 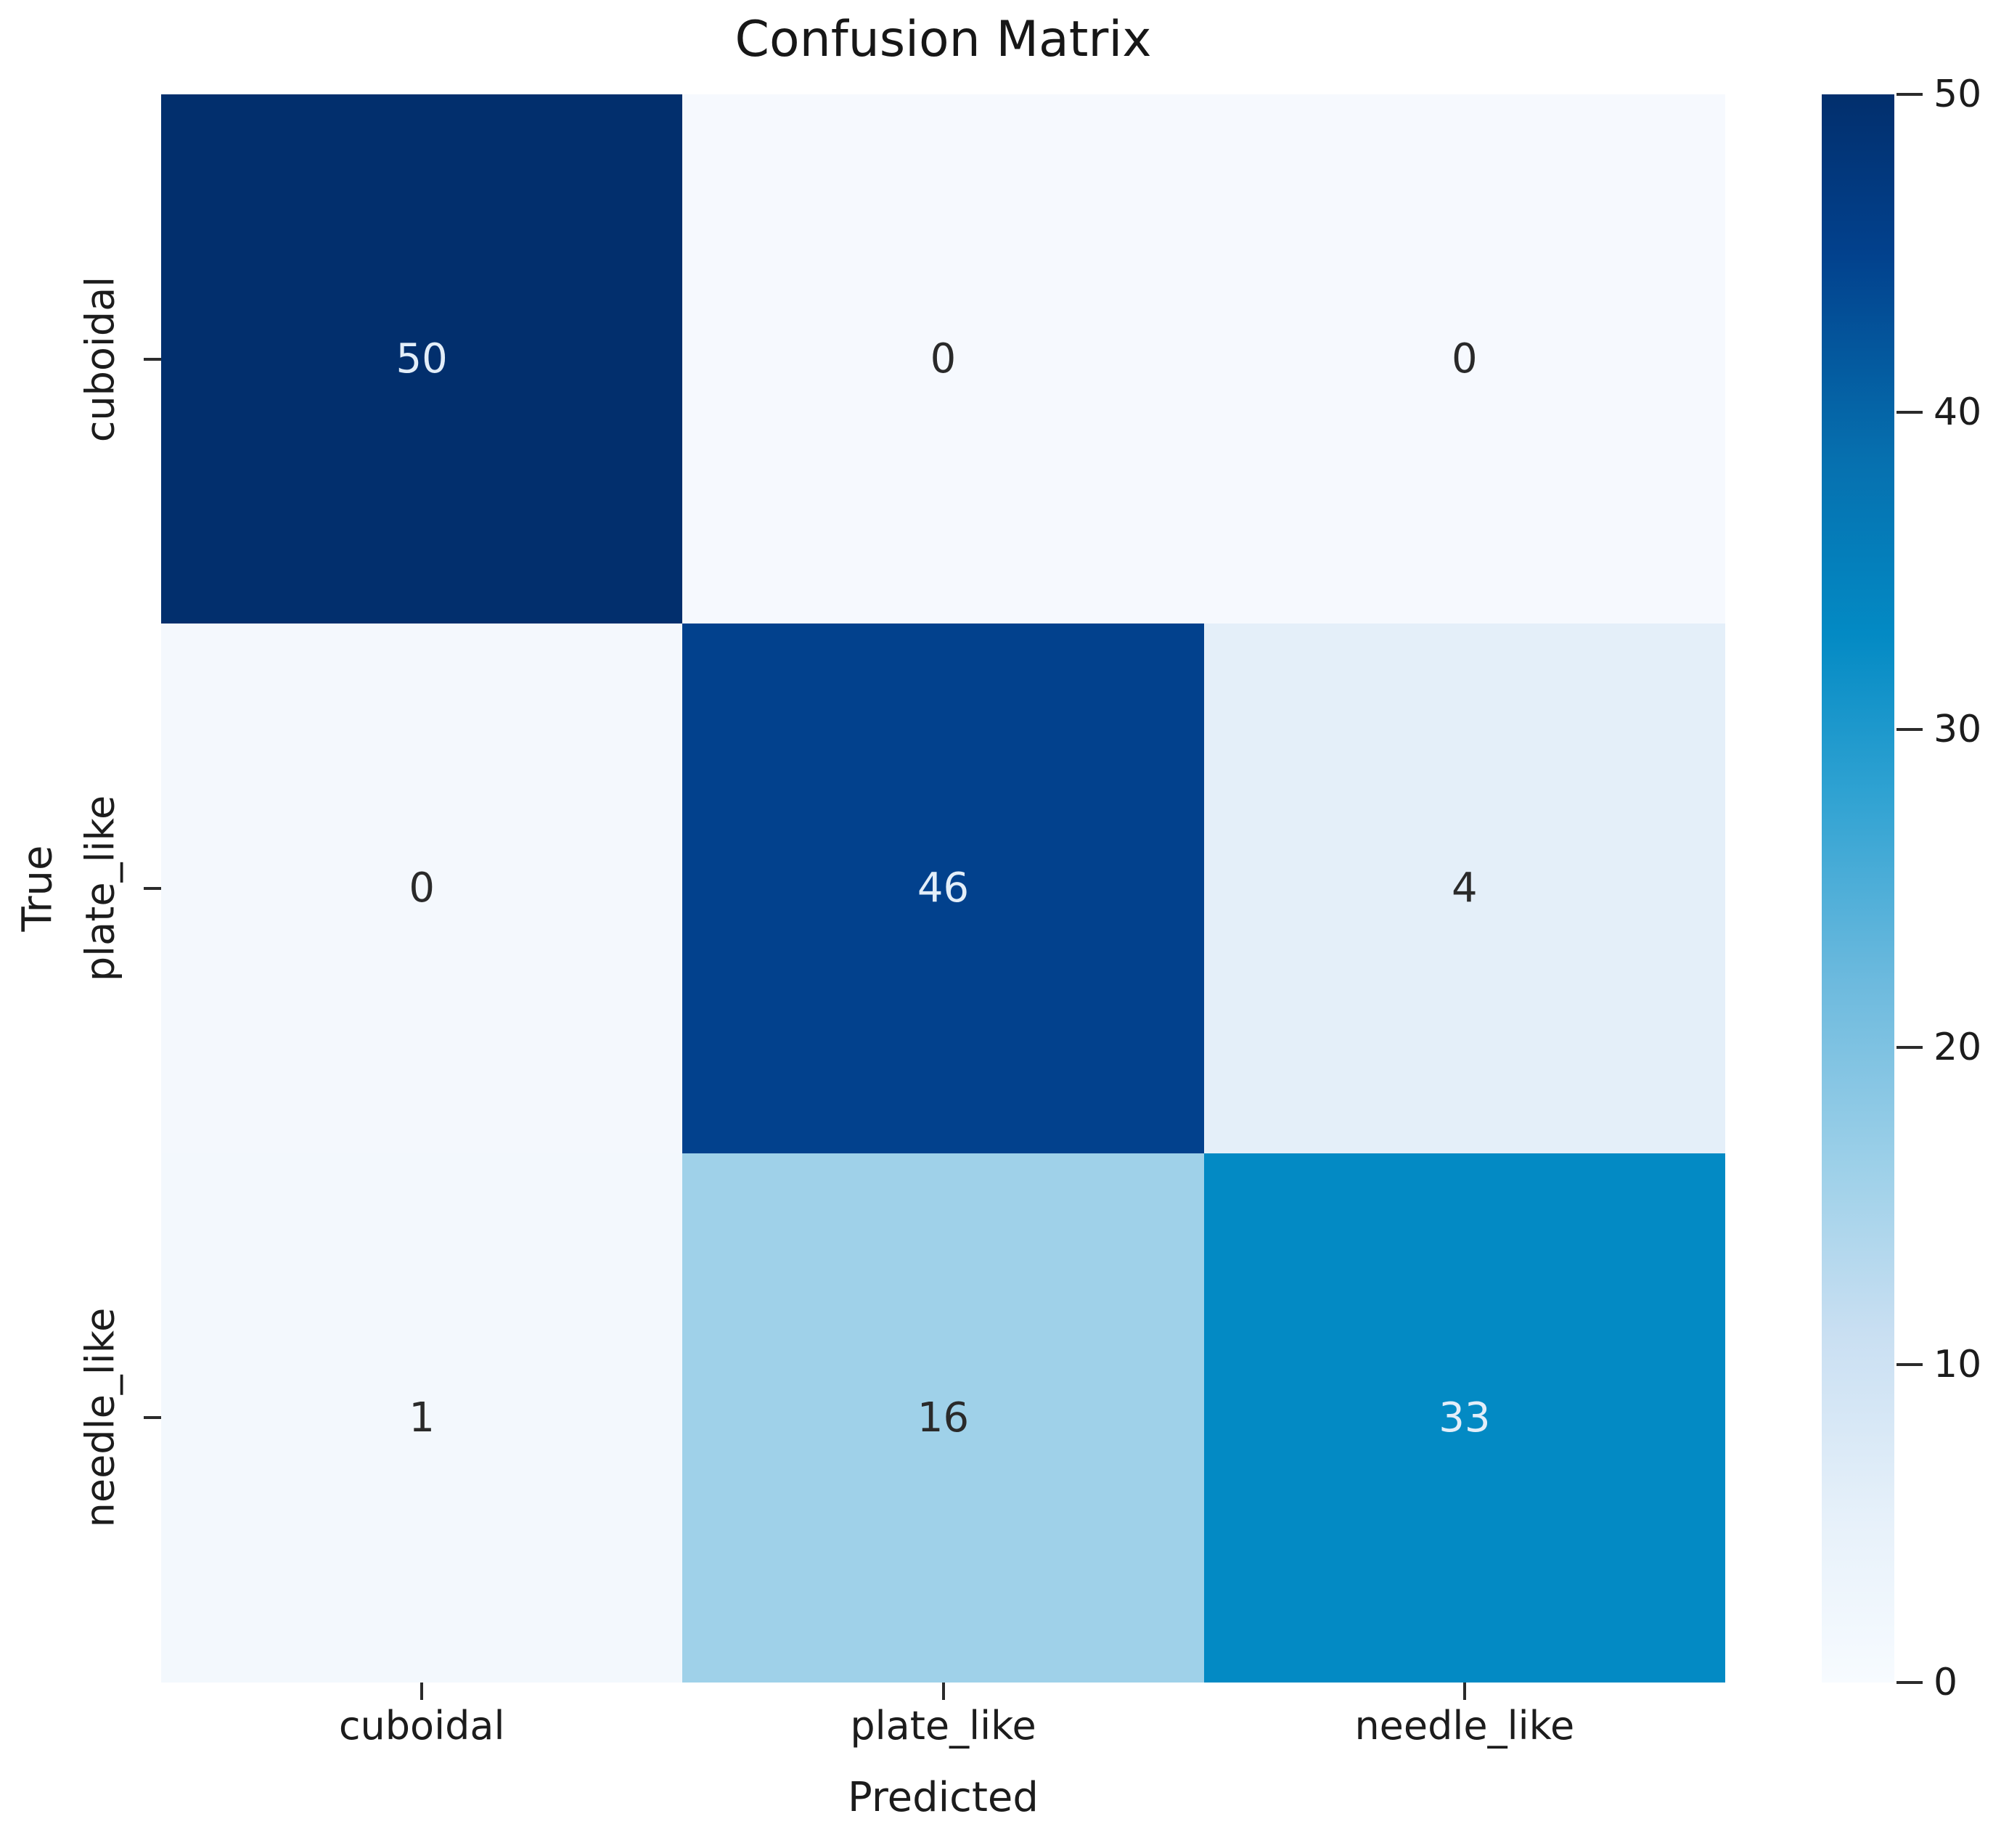 I want to click on heatmap-cell: 1, so click(x=422, y=1418).